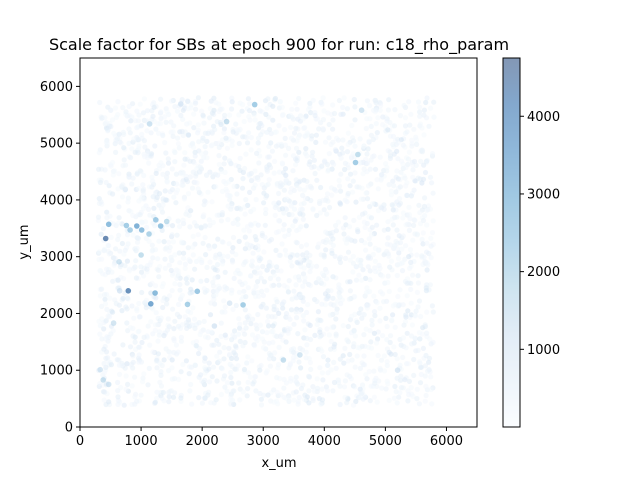 Image resolution: width=640 pixels, height=480 pixels. I want to click on scatter-point, so click(355, 162).